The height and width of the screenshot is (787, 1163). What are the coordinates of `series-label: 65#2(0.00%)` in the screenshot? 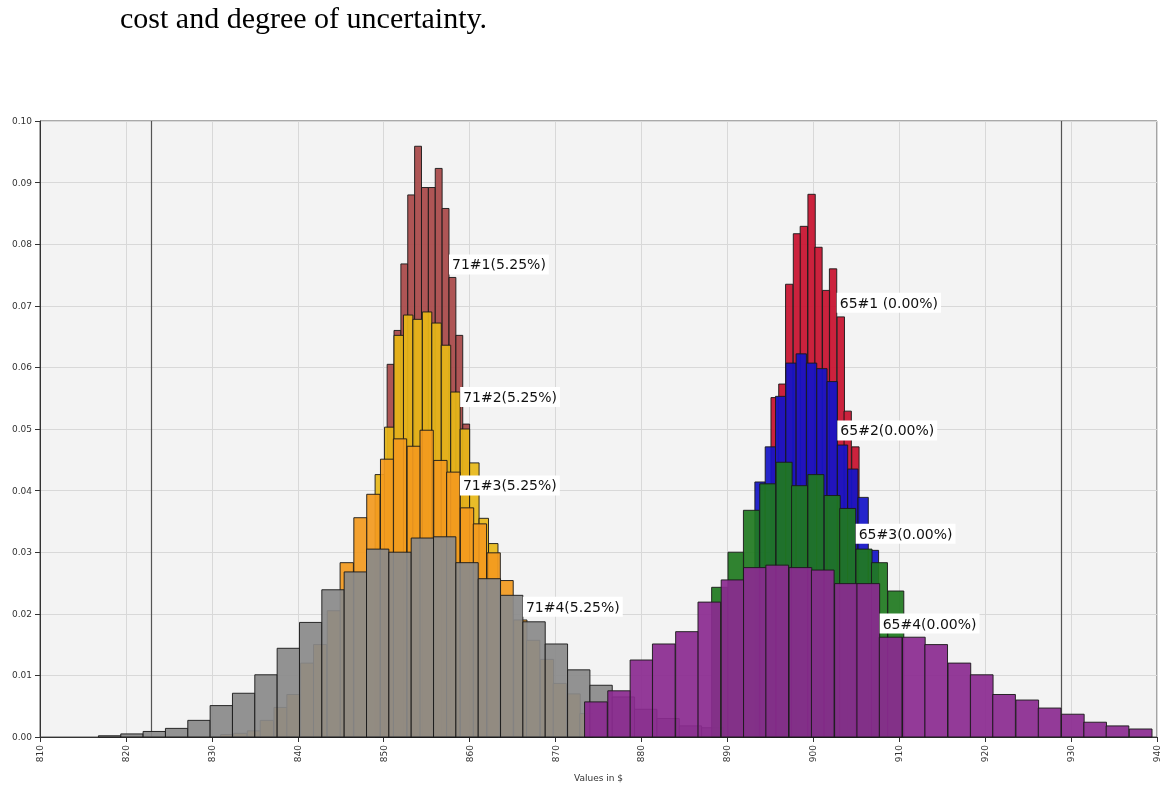 It's located at (887, 430).